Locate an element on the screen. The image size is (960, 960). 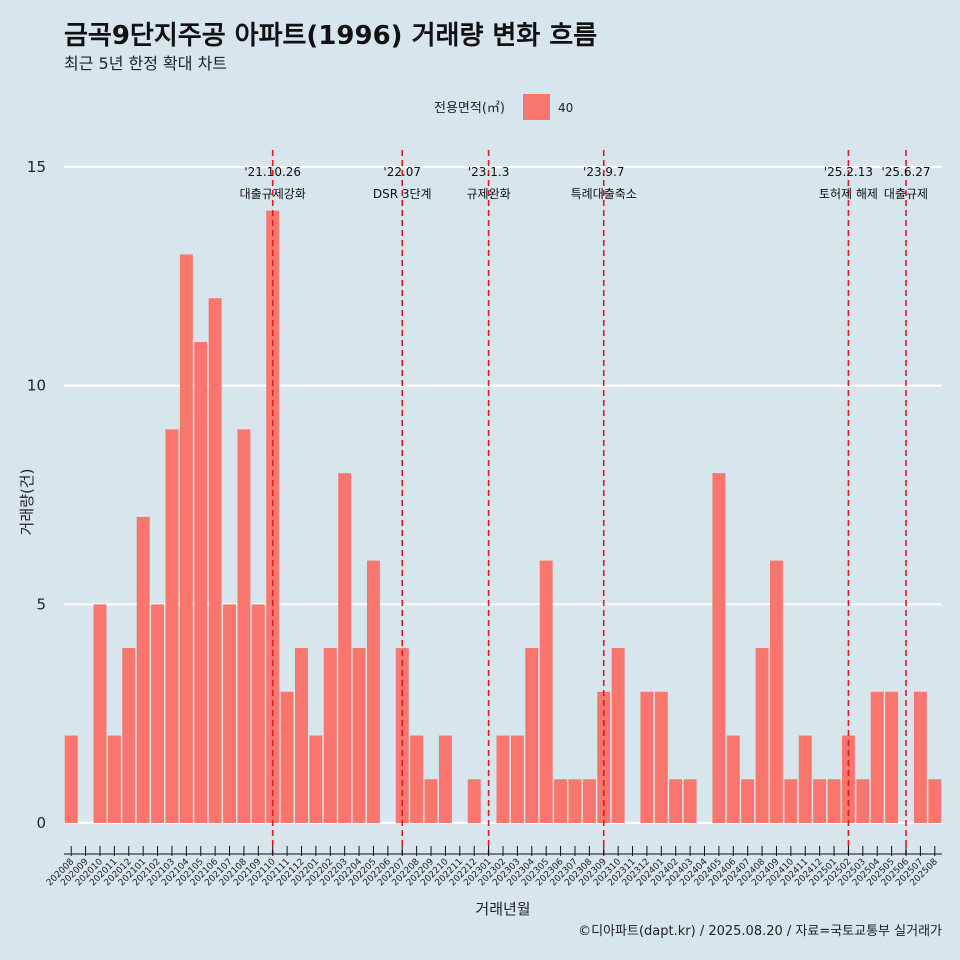
y-axis: 0 5 10 15 is located at coordinates (36, 495).